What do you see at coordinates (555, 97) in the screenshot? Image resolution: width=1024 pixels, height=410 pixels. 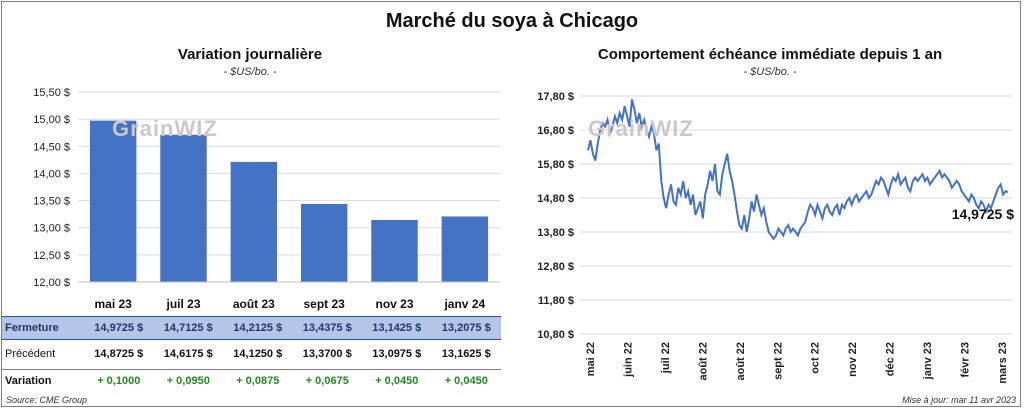 I see `y-tick-label: 17,80 $` at bounding box center [555, 97].